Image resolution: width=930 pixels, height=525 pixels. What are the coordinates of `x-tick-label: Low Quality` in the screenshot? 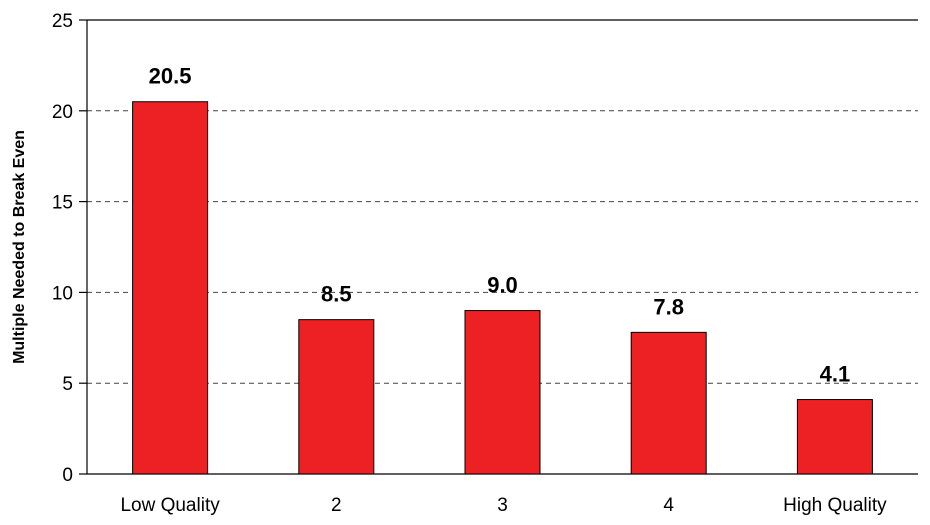 It's located at (170, 505).